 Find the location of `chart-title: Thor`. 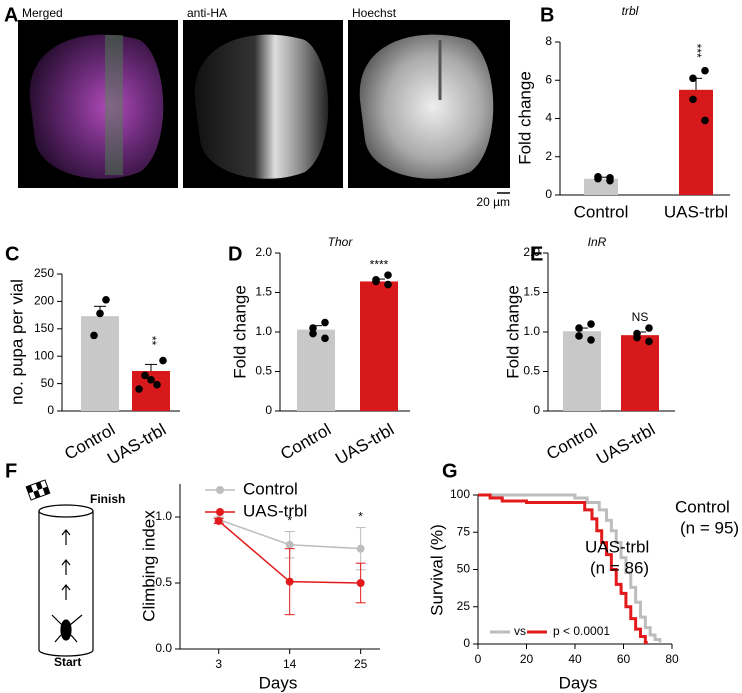

chart-title: Thor is located at coordinates (341, 242).